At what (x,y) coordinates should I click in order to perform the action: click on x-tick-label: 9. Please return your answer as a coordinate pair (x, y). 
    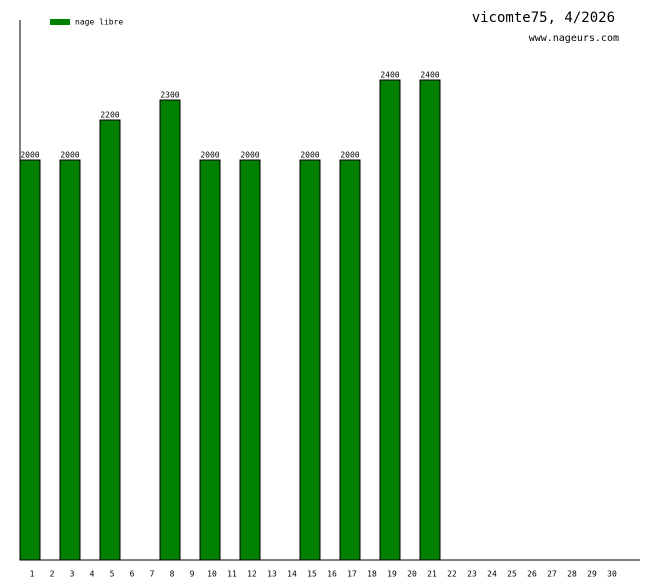
    Looking at the image, I should click on (192, 574).